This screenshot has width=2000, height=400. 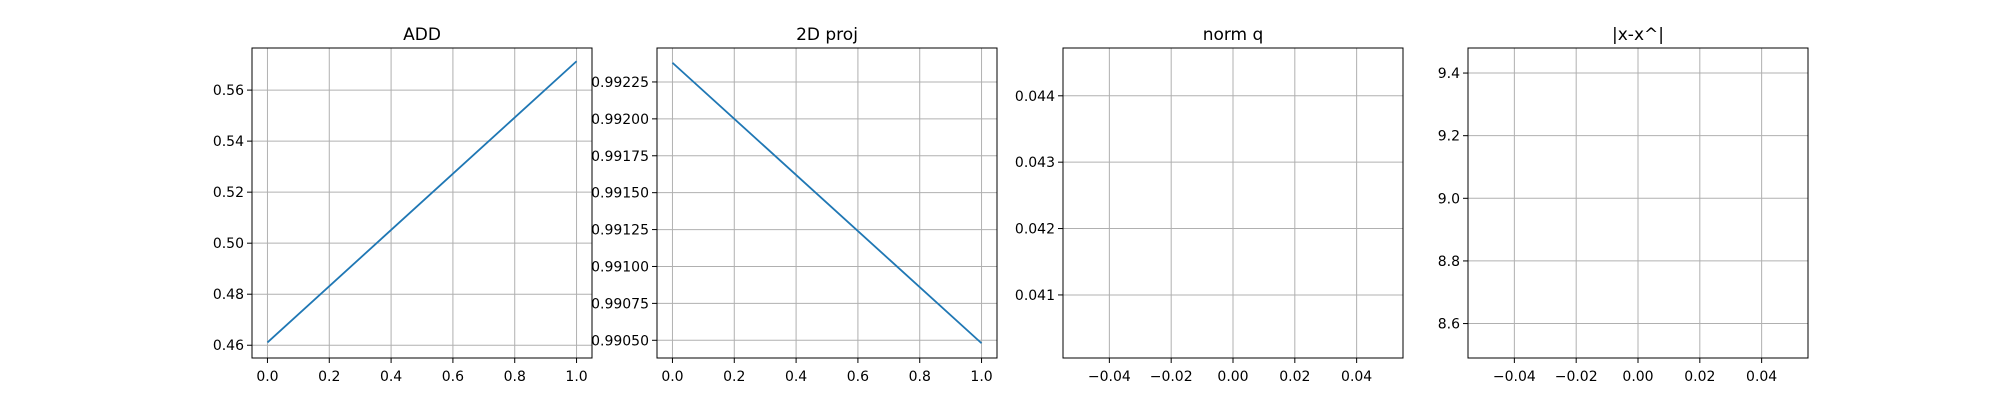 What do you see at coordinates (1035, 97) in the screenshot?
I see `y-tick-label: 0.044` at bounding box center [1035, 97].